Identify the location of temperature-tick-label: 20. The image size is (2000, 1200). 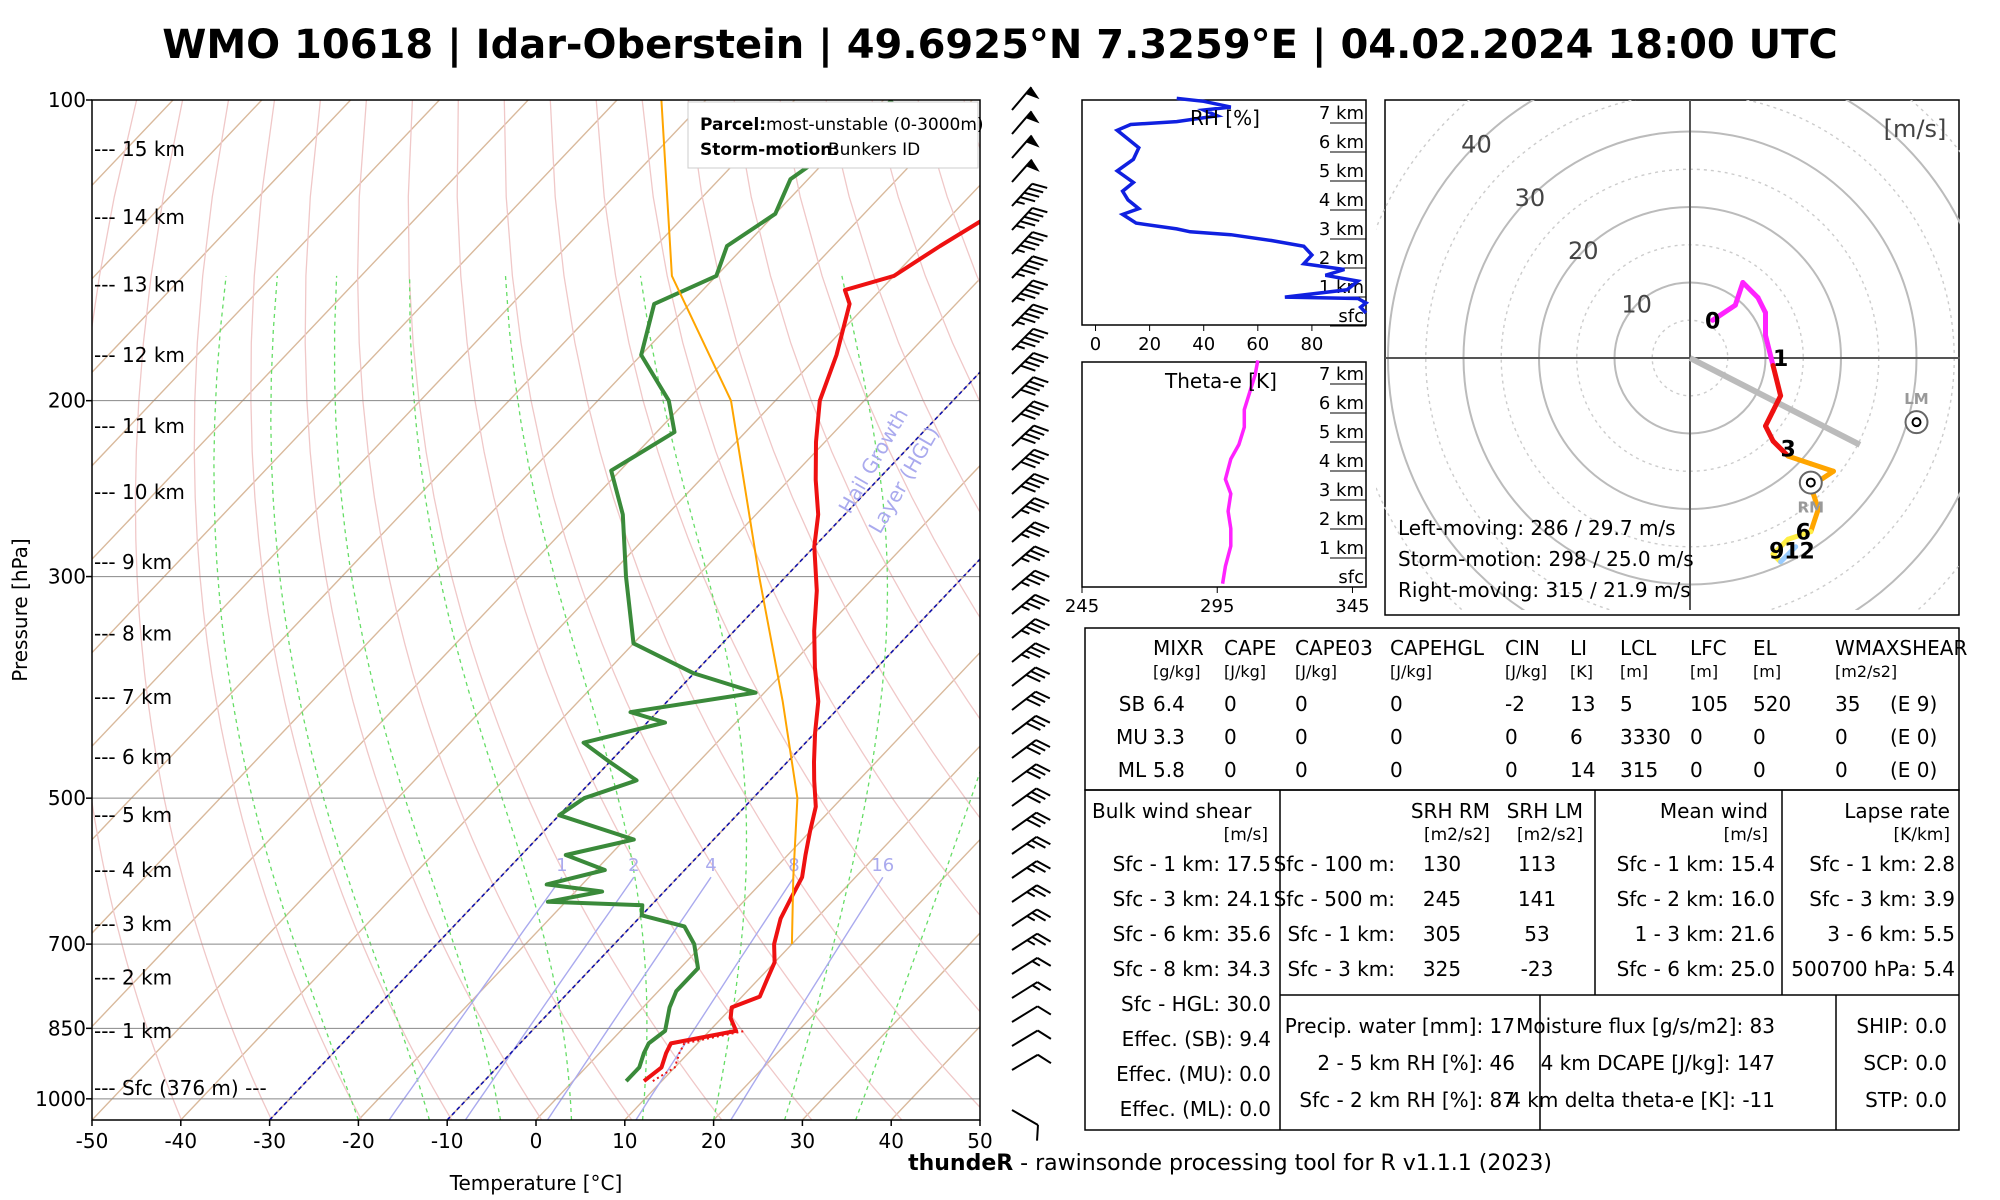
(713, 1141).